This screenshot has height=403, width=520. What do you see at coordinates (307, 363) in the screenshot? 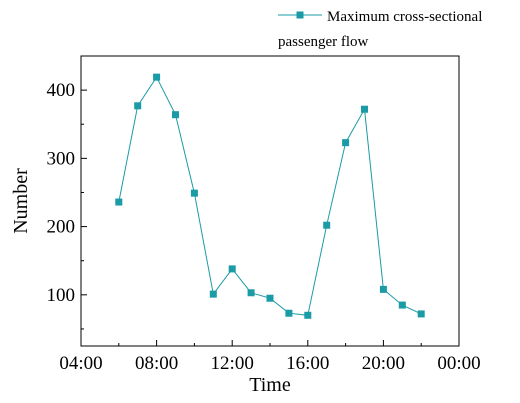
I see `x-tick-label: 16:00` at bounding box center [307, 363].